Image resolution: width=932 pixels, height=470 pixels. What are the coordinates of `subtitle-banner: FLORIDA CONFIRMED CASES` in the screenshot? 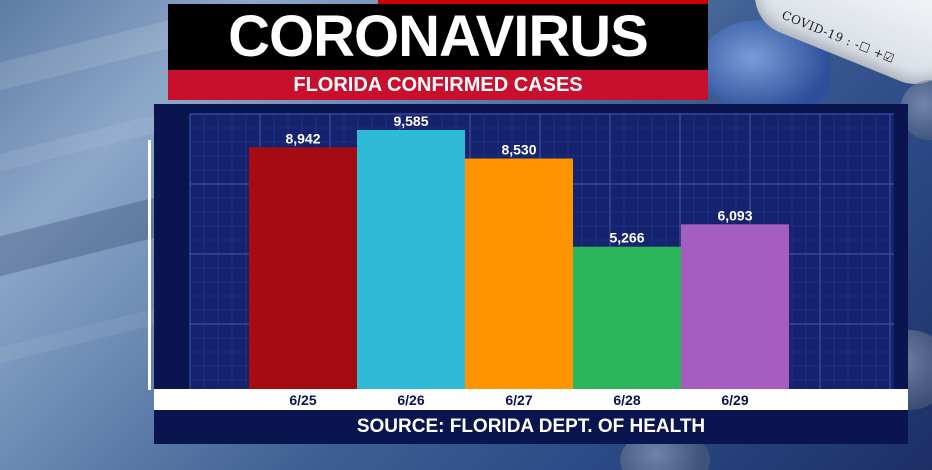 It's located at (438, 85).